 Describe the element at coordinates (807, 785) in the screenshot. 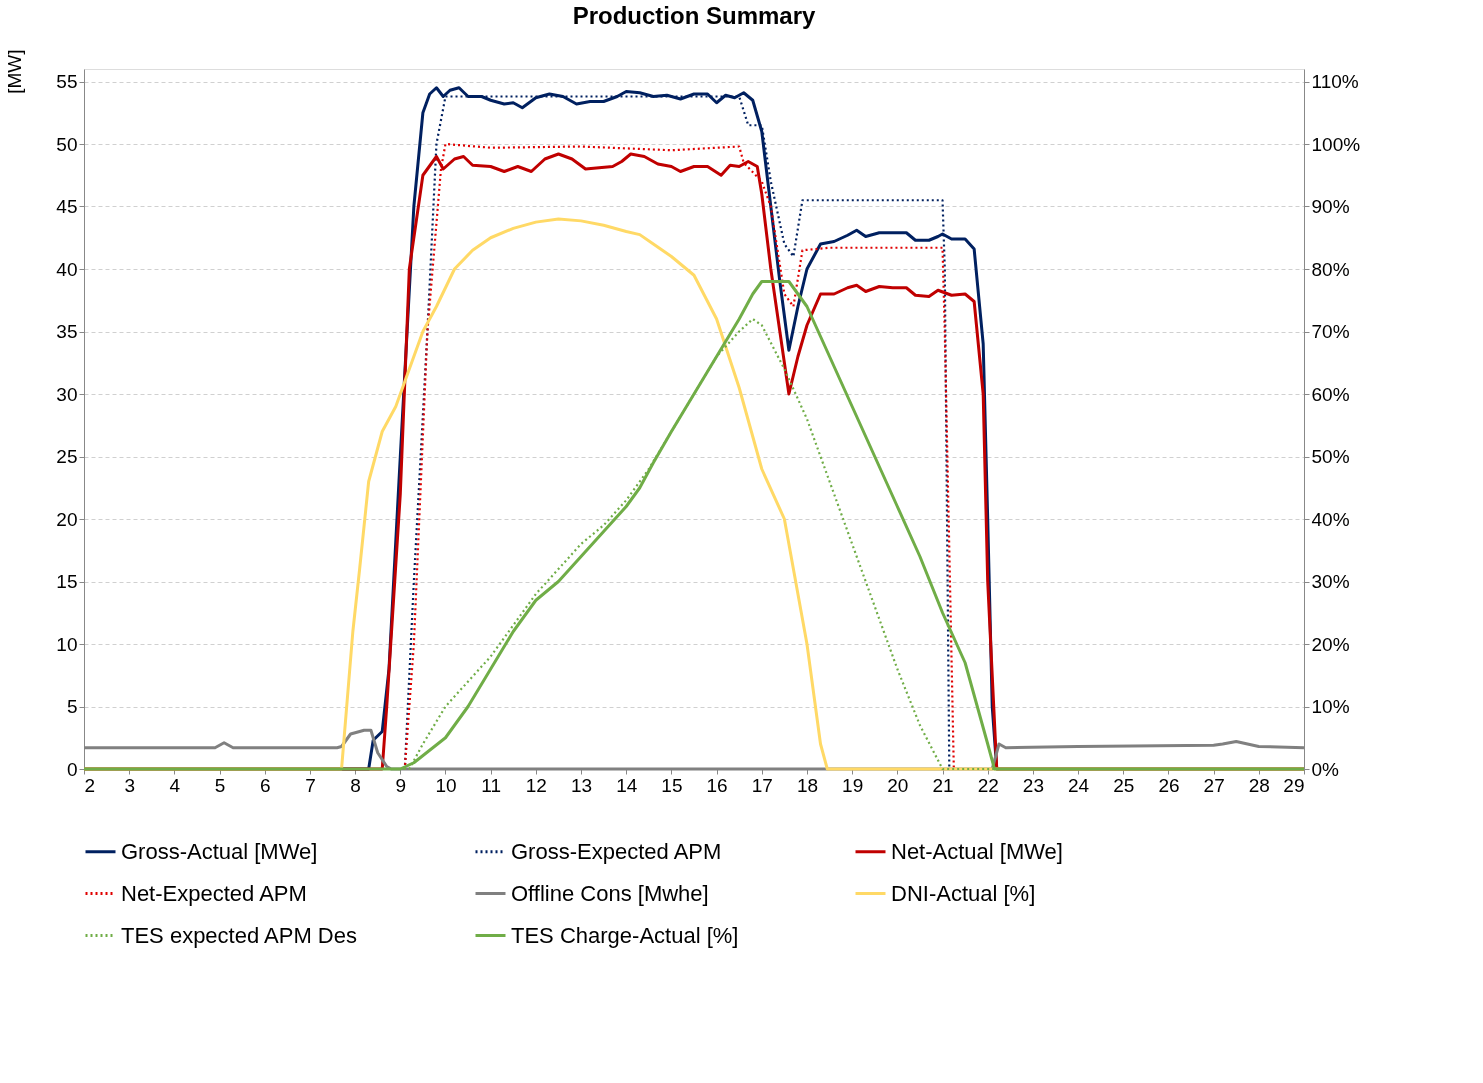

I see `x-tick-label: 18` at that location.